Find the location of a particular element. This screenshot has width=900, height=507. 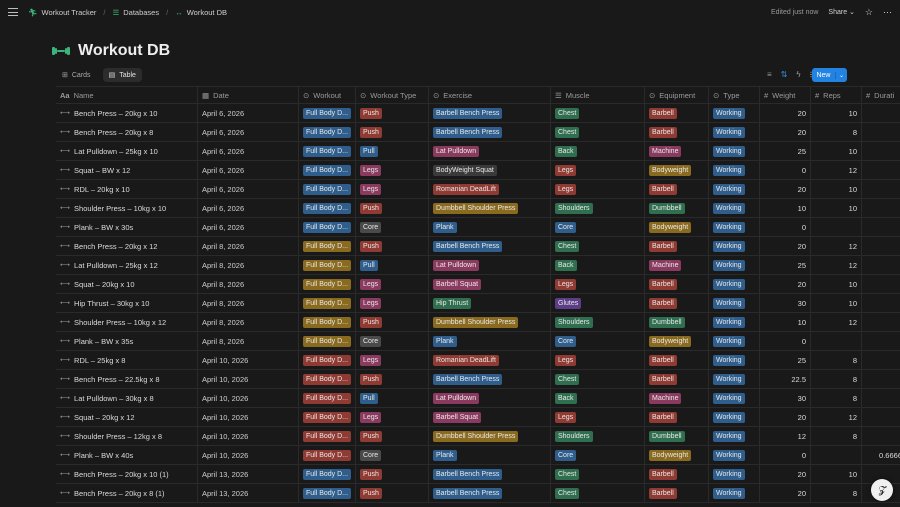

equipment-tag: Dumbbell is located at coordinates (667, 322).